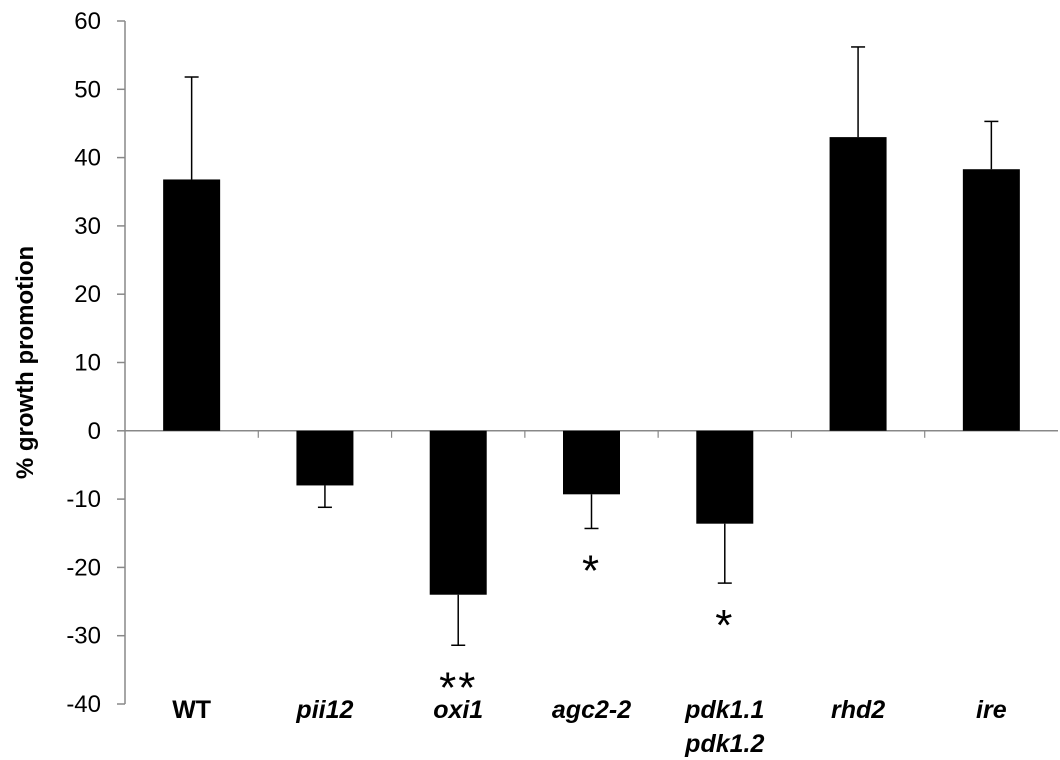 The image size is (1060, 760). I want to click on y-tick-label: 10, so click(87, 363).